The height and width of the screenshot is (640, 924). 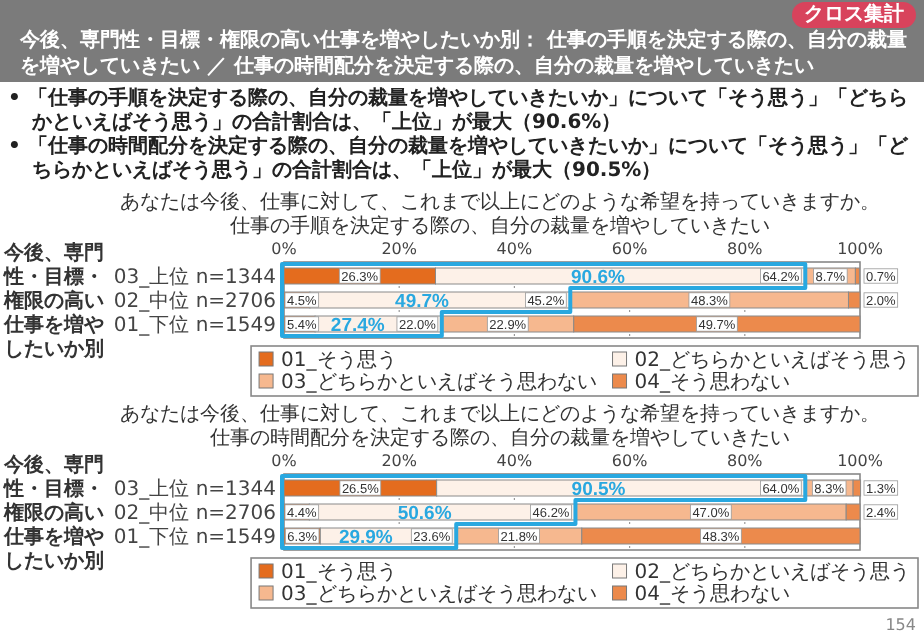 What do you see at coordinates (358, 325) in the screenshot?
I see `annotation: 27.4%` at bounding box center [358, 325].